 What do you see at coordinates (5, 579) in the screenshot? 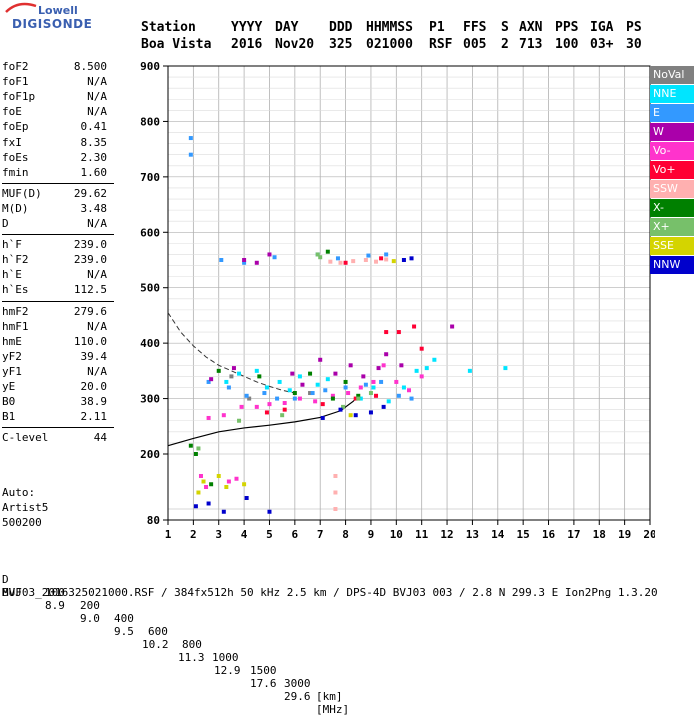
I see `footer-d-label: D` at bounding box center [5, 579].